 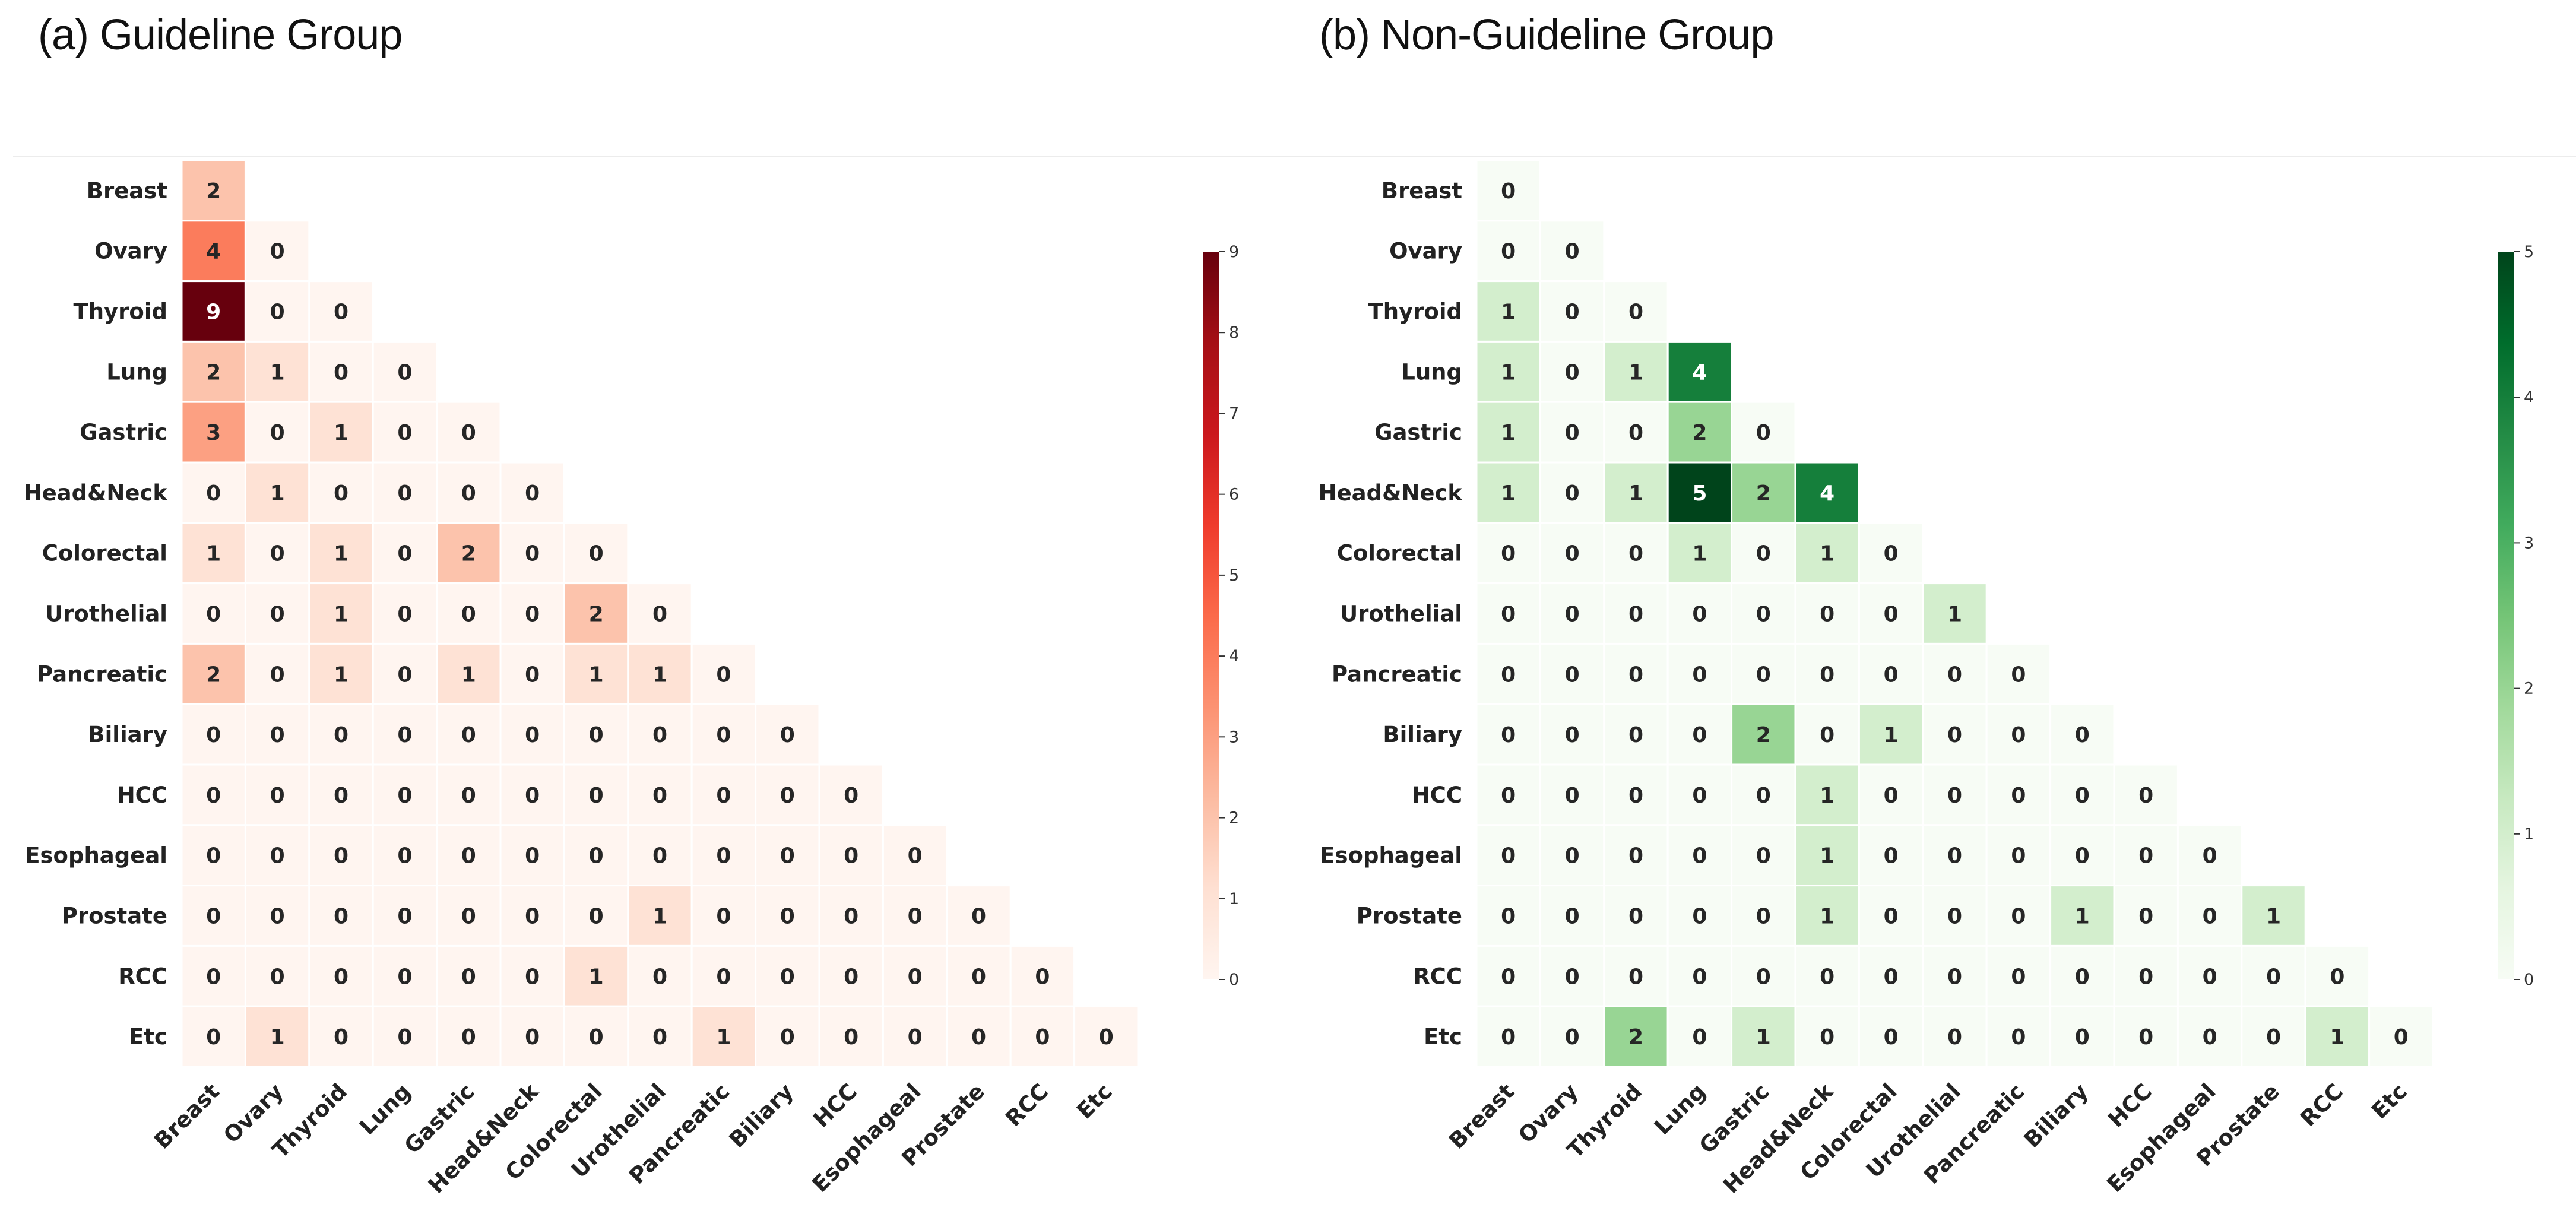 I want to click on row-label: Pancreatic, so click(x=1397, y=674).